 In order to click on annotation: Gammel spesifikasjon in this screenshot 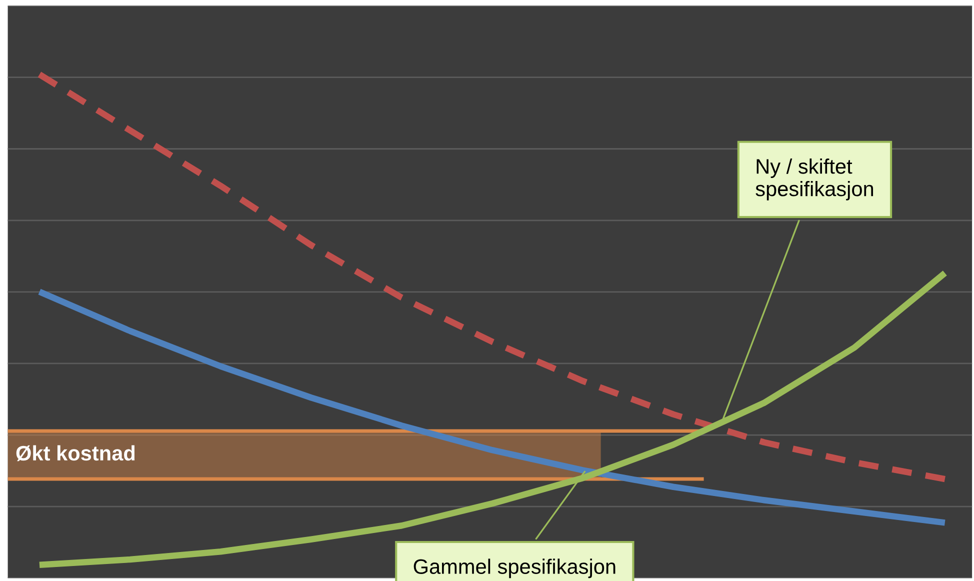, I will do `click(515, 568)`.